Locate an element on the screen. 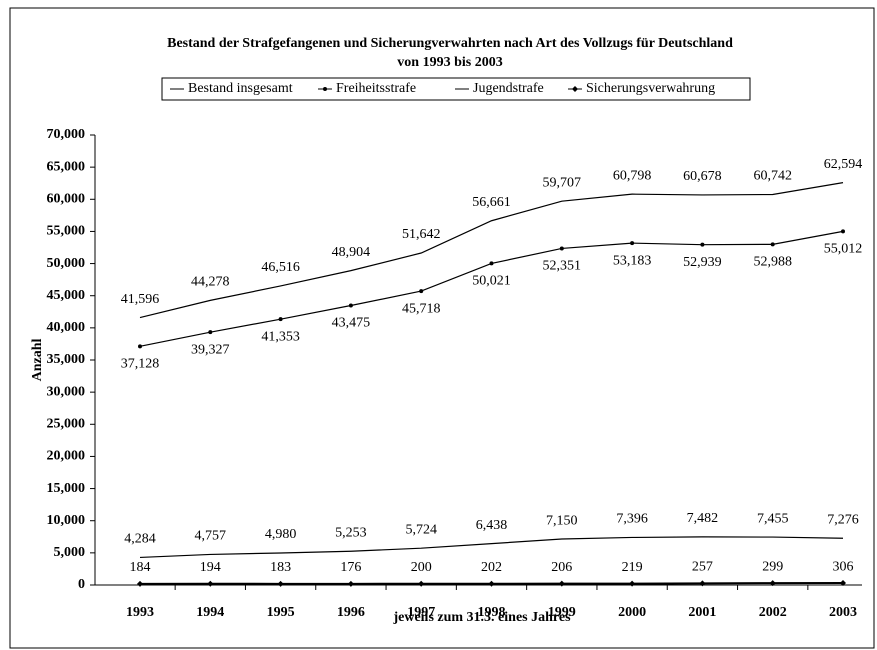 This screenshot has width=877, height=650. y-tick-label: 55,000 is located at coordinates (66, 231).